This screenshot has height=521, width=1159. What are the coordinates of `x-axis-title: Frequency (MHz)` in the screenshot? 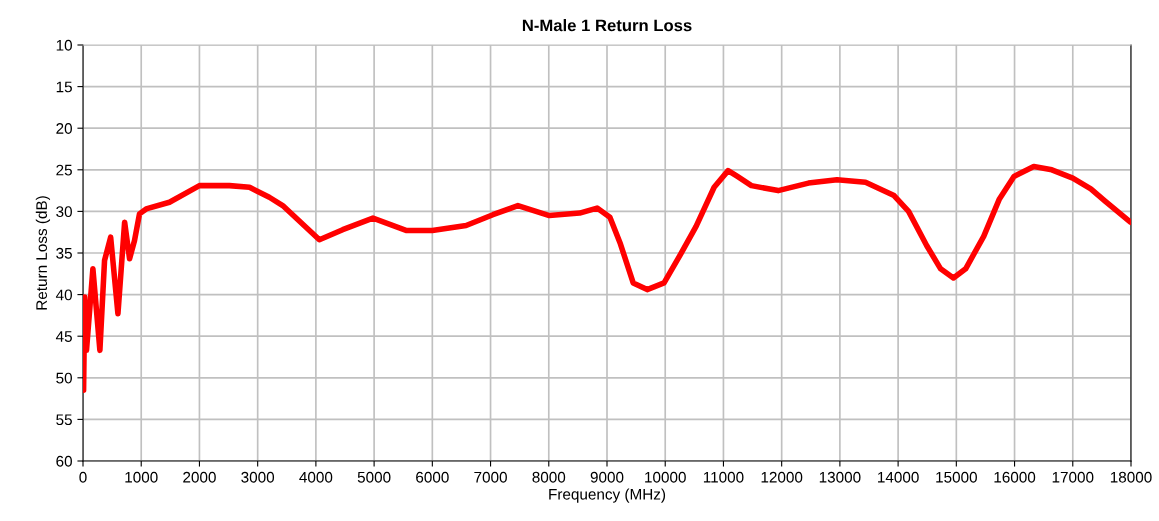 It's located at (607, 495).